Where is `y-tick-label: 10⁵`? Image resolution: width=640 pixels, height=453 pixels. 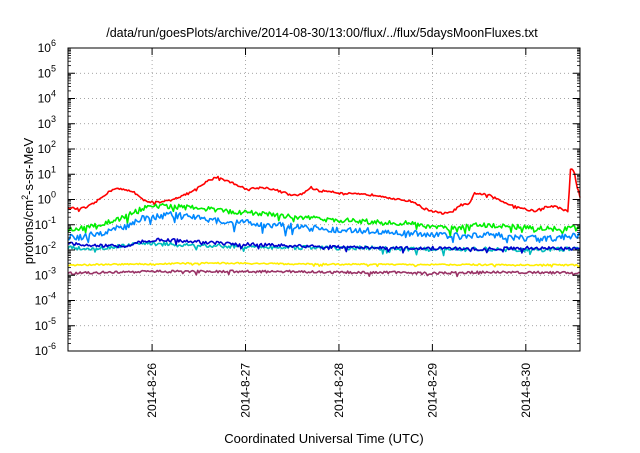
y-tick-label: 10⁵ is located at coordinates (47, 71).